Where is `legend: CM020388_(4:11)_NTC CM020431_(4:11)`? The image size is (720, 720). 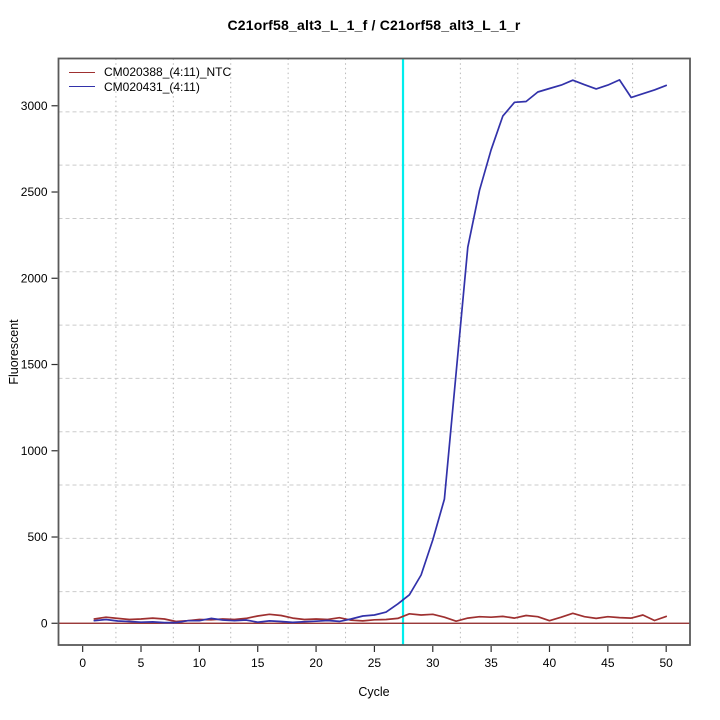
legend: CM020388_(4:11)_NTC CM020431_(4:11) is located at coordinates (150, 79).